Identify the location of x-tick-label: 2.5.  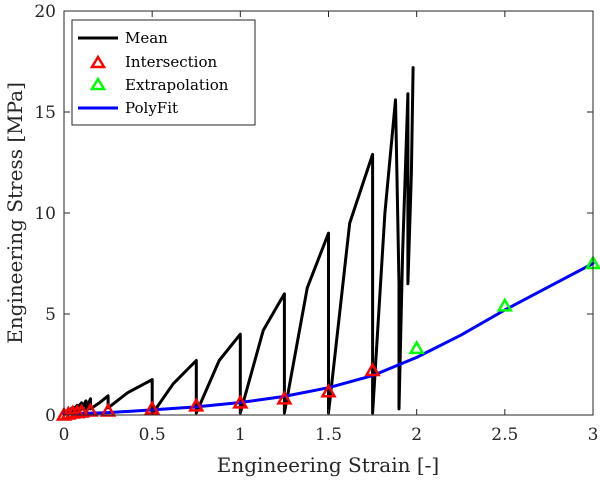
(504, 435).